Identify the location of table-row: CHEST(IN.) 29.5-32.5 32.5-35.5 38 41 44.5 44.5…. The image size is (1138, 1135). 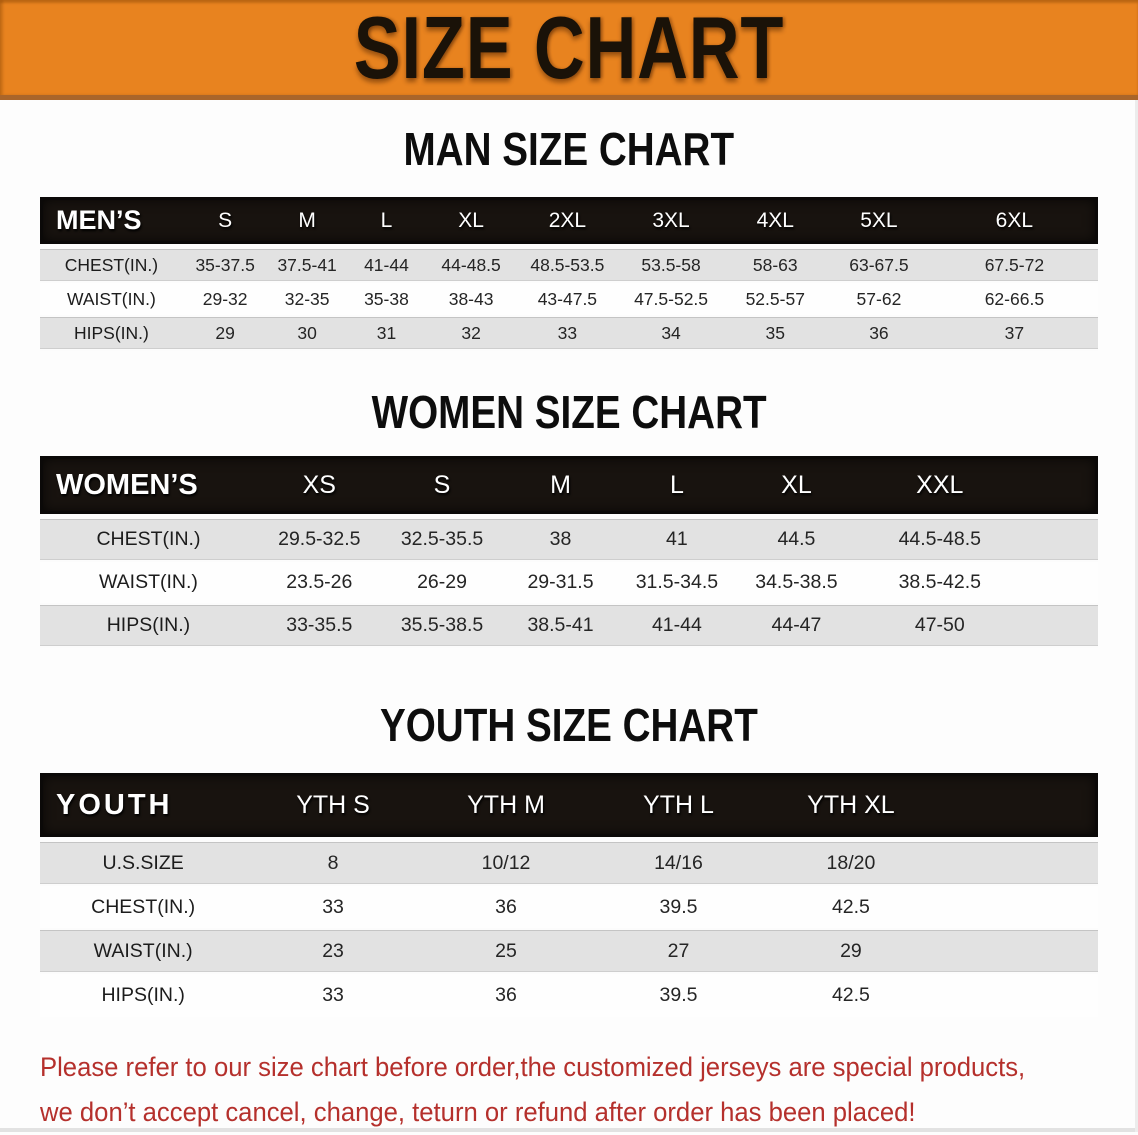
(569, 539).